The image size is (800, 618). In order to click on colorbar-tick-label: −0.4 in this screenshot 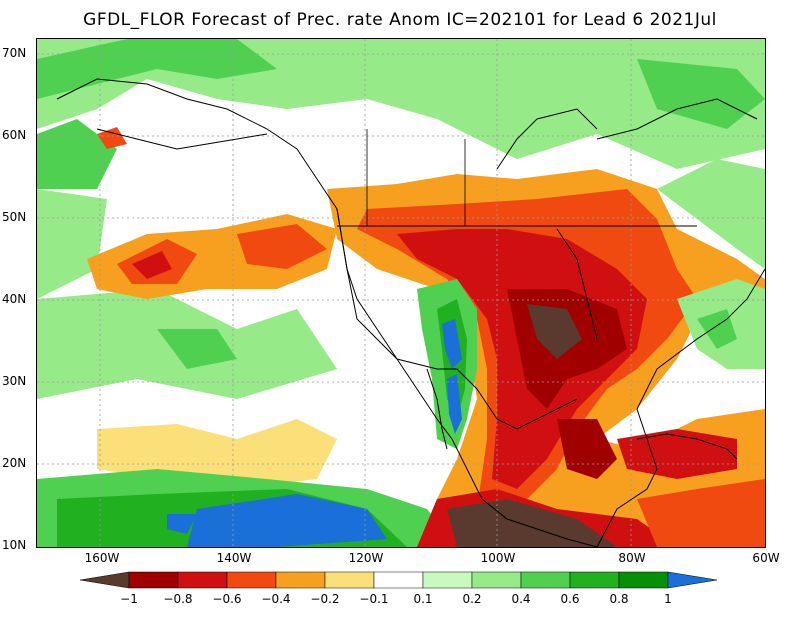, I will do `click(276, 599)`.